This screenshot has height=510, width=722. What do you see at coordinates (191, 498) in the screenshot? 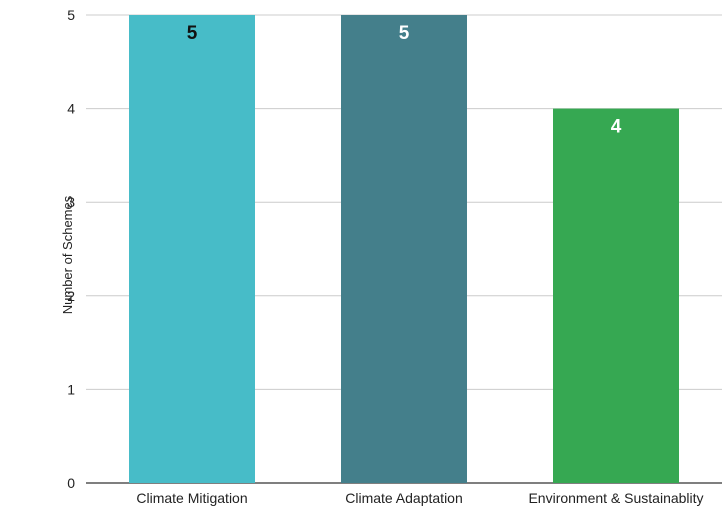
I see `x-tick-label: Climate Mitigation` at bounding box center [191, 498].